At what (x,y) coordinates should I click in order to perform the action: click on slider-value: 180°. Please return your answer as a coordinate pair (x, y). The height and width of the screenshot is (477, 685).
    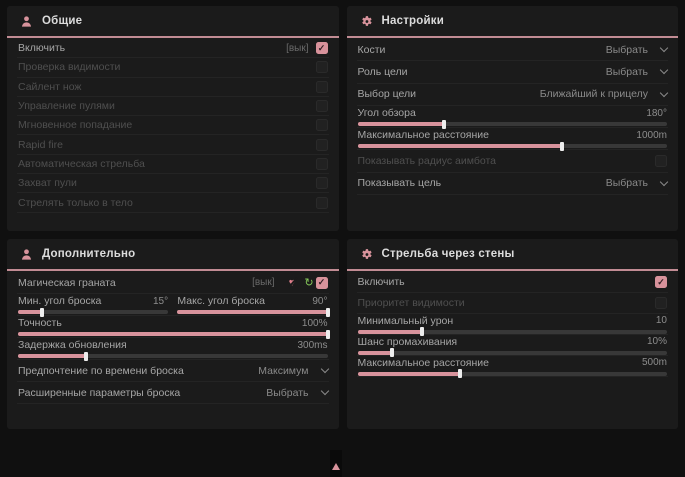
    Looking at the image, I should click on (656, 113).